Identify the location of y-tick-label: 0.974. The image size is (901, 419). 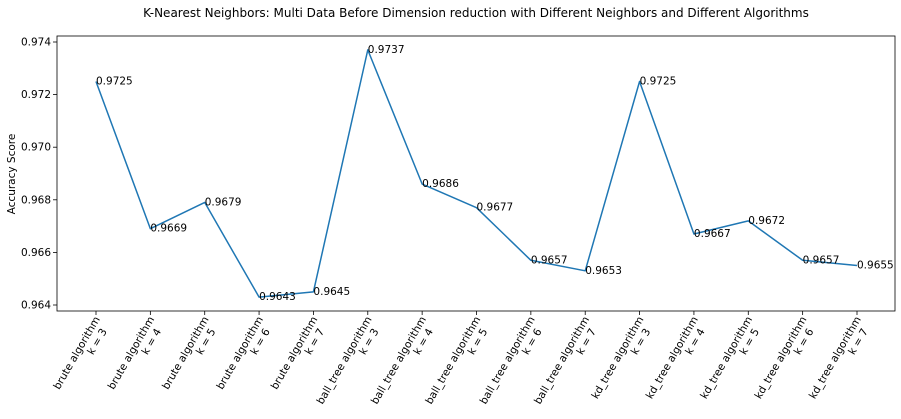
(36, 43).